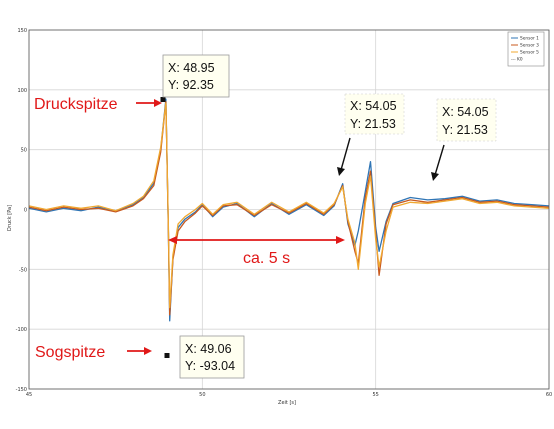  What do you see at coordinates (76, 104) in the screenshot?
I see `annotation-druckspitze: Druckspitze` at bounding box center [76, 104].